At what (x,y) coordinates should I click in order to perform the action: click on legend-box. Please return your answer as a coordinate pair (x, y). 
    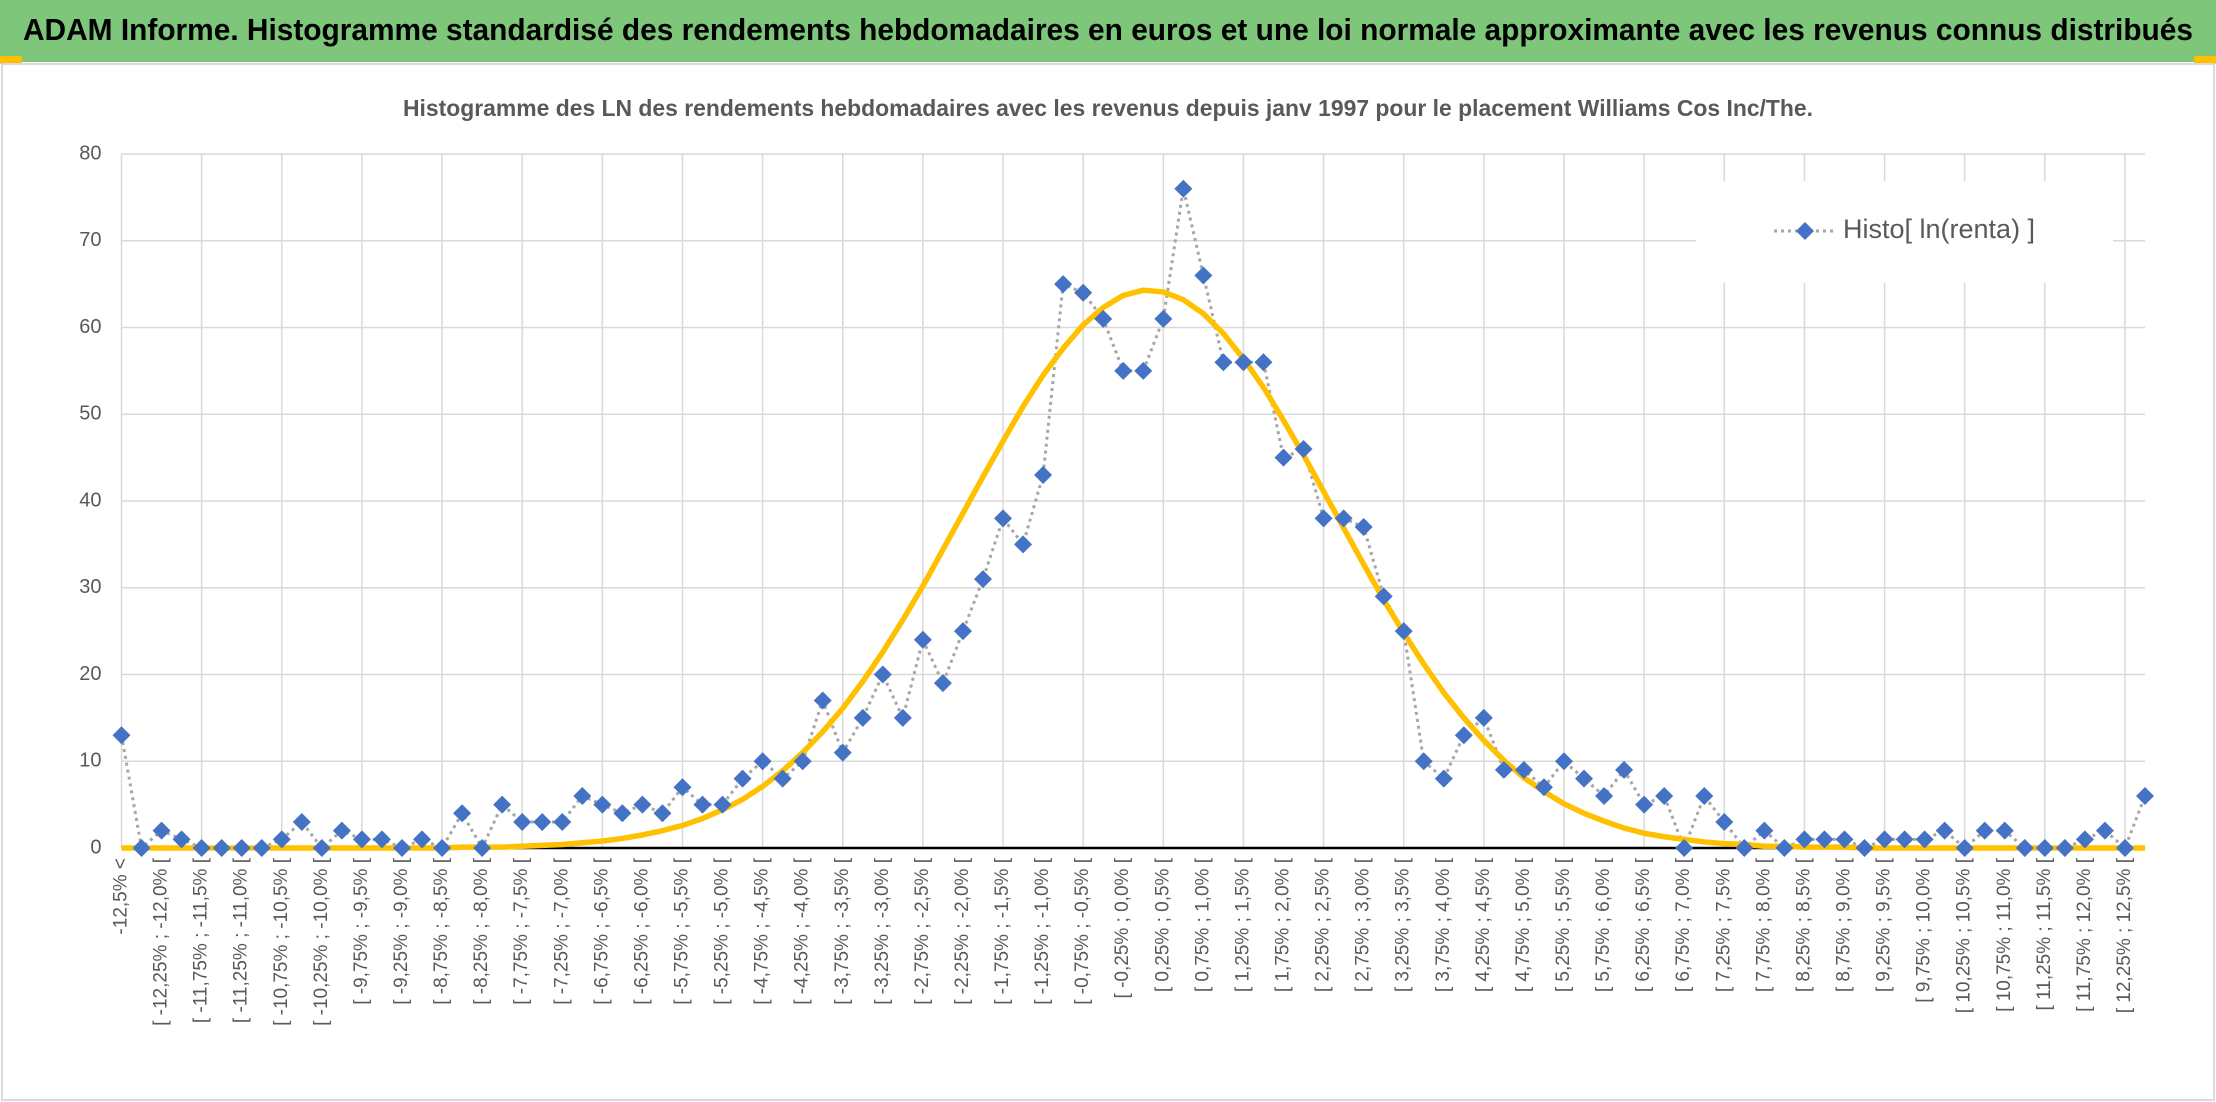
    Looking at the image, I should click on (1904, 232).